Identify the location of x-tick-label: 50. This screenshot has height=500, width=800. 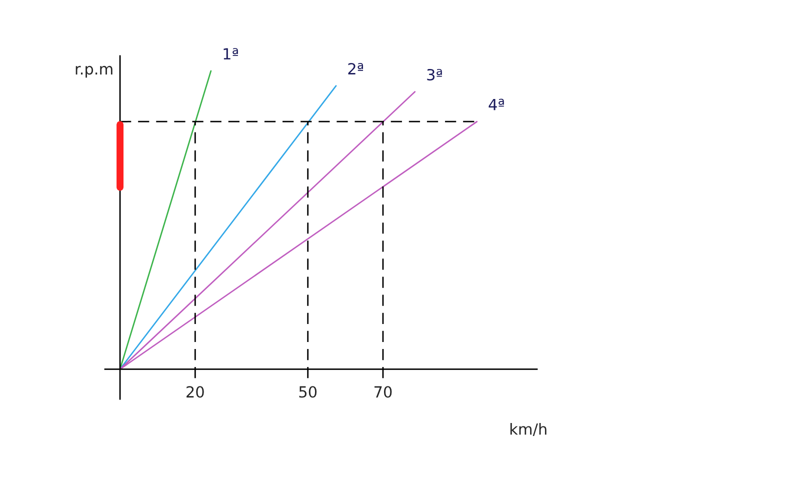
(308, 392).